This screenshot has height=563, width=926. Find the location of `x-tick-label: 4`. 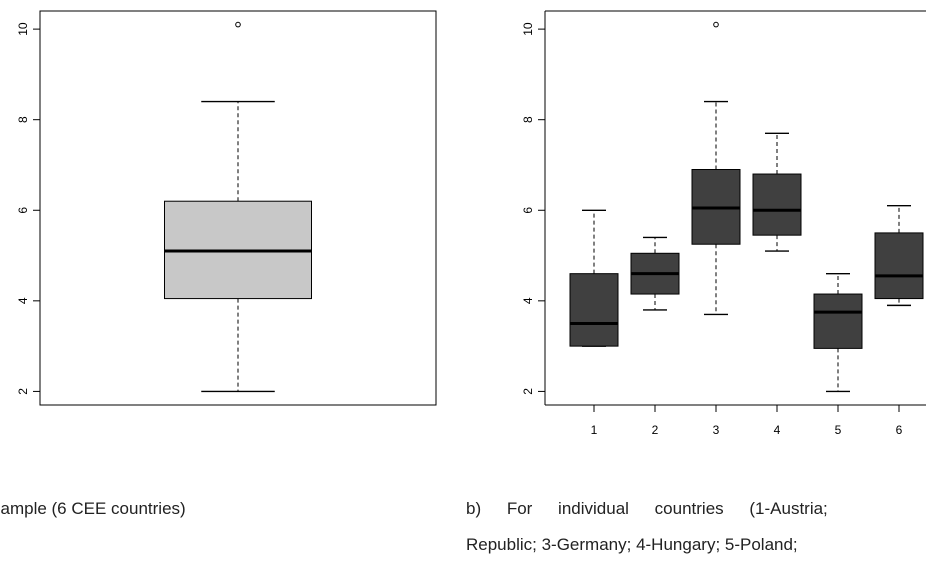

x-tick-label: 4 is located at coordinates (777, 430).